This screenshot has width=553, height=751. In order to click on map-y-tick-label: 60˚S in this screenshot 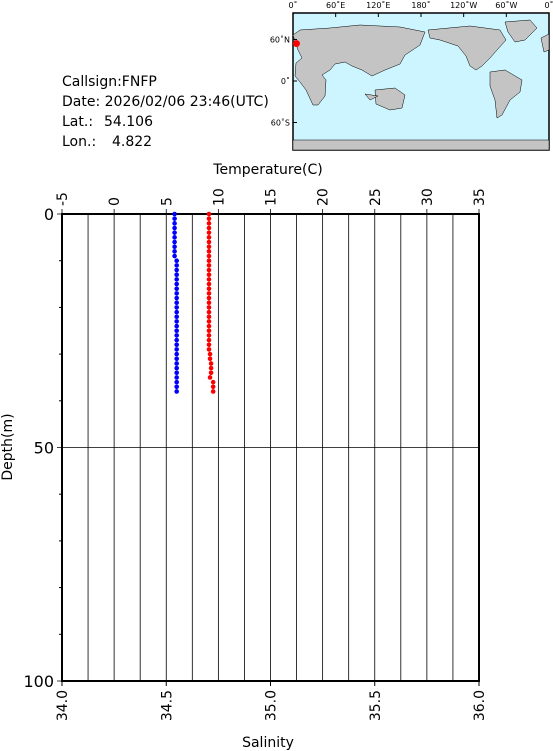, I will do `click(280, 123)`.